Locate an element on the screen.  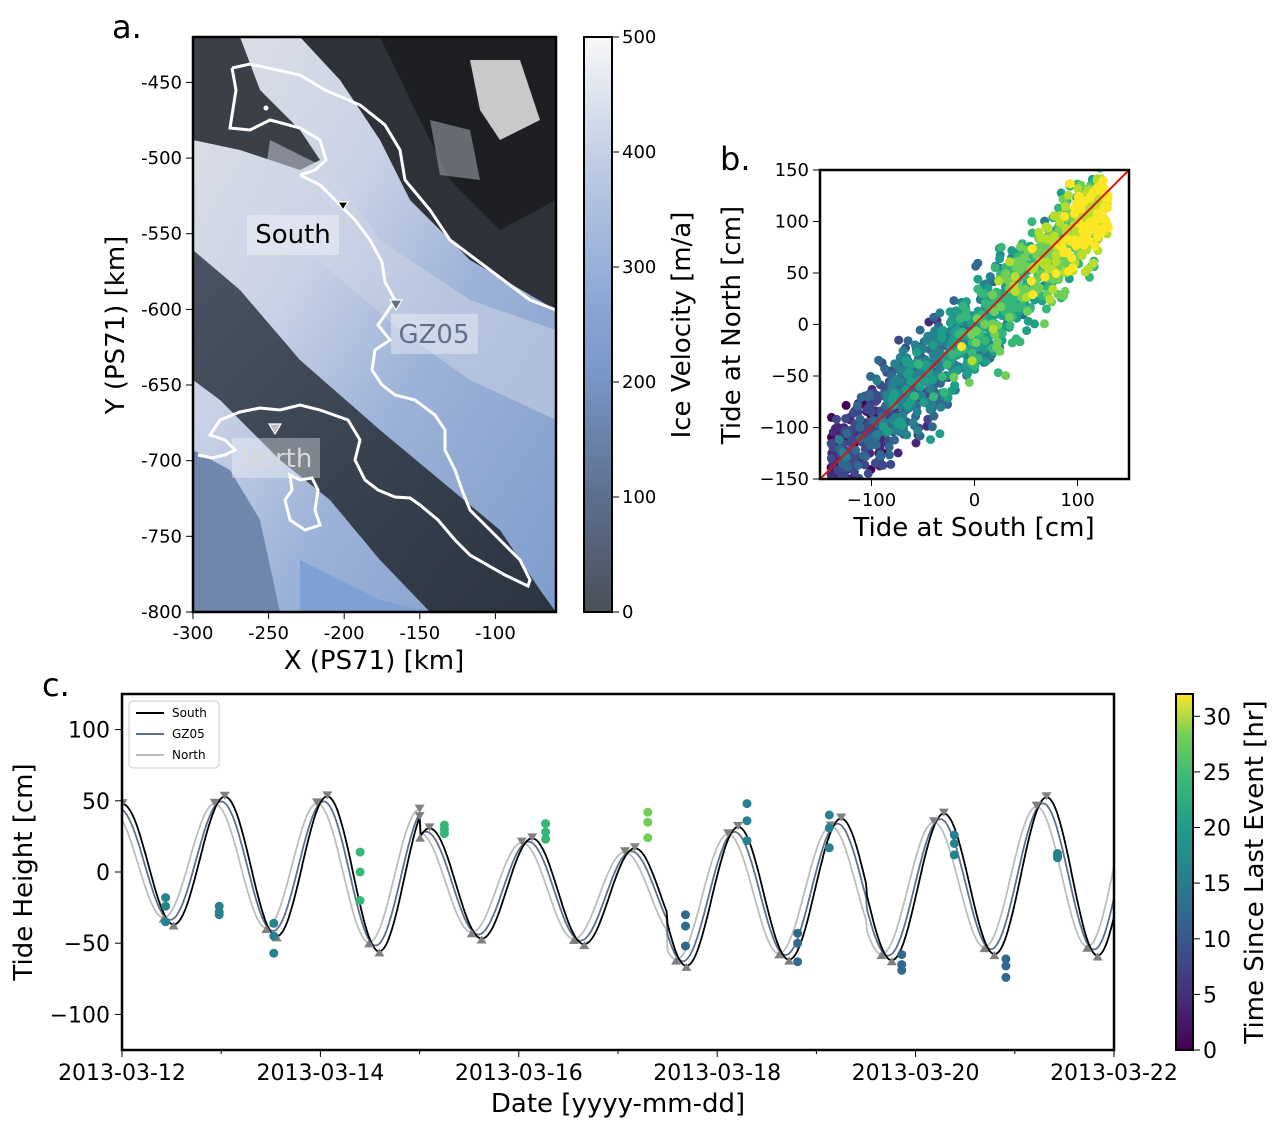
scatter-x-tick-label: 0 is located at coordinates (974, 500).